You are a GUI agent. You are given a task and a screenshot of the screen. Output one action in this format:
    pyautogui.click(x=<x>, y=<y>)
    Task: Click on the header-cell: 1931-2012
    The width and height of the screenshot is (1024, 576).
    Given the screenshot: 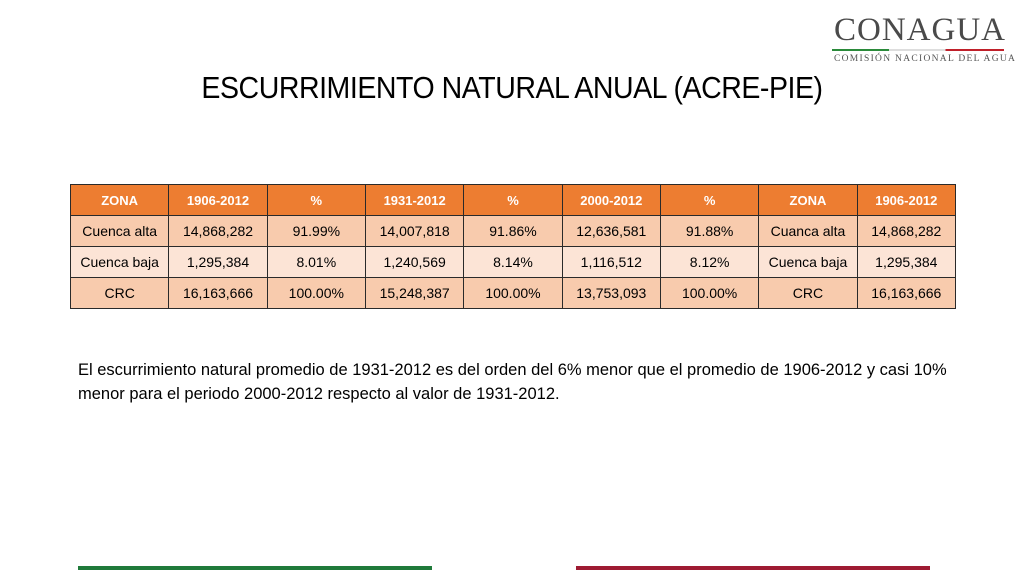 What is the action you would take?
    pyautogui.click(x=414, y=200)
    